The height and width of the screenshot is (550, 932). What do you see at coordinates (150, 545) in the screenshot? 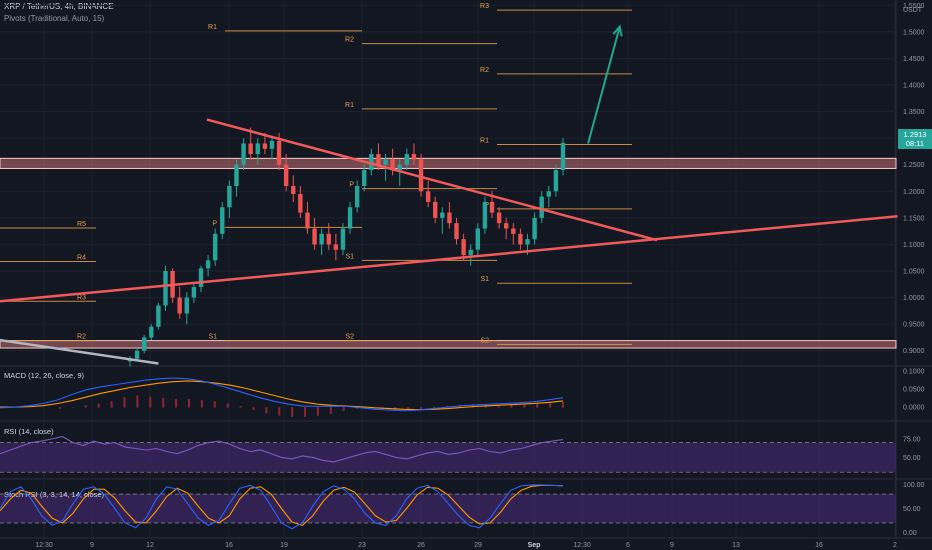
I see `time-tick-label: 12` at bounding box center [150, 545].